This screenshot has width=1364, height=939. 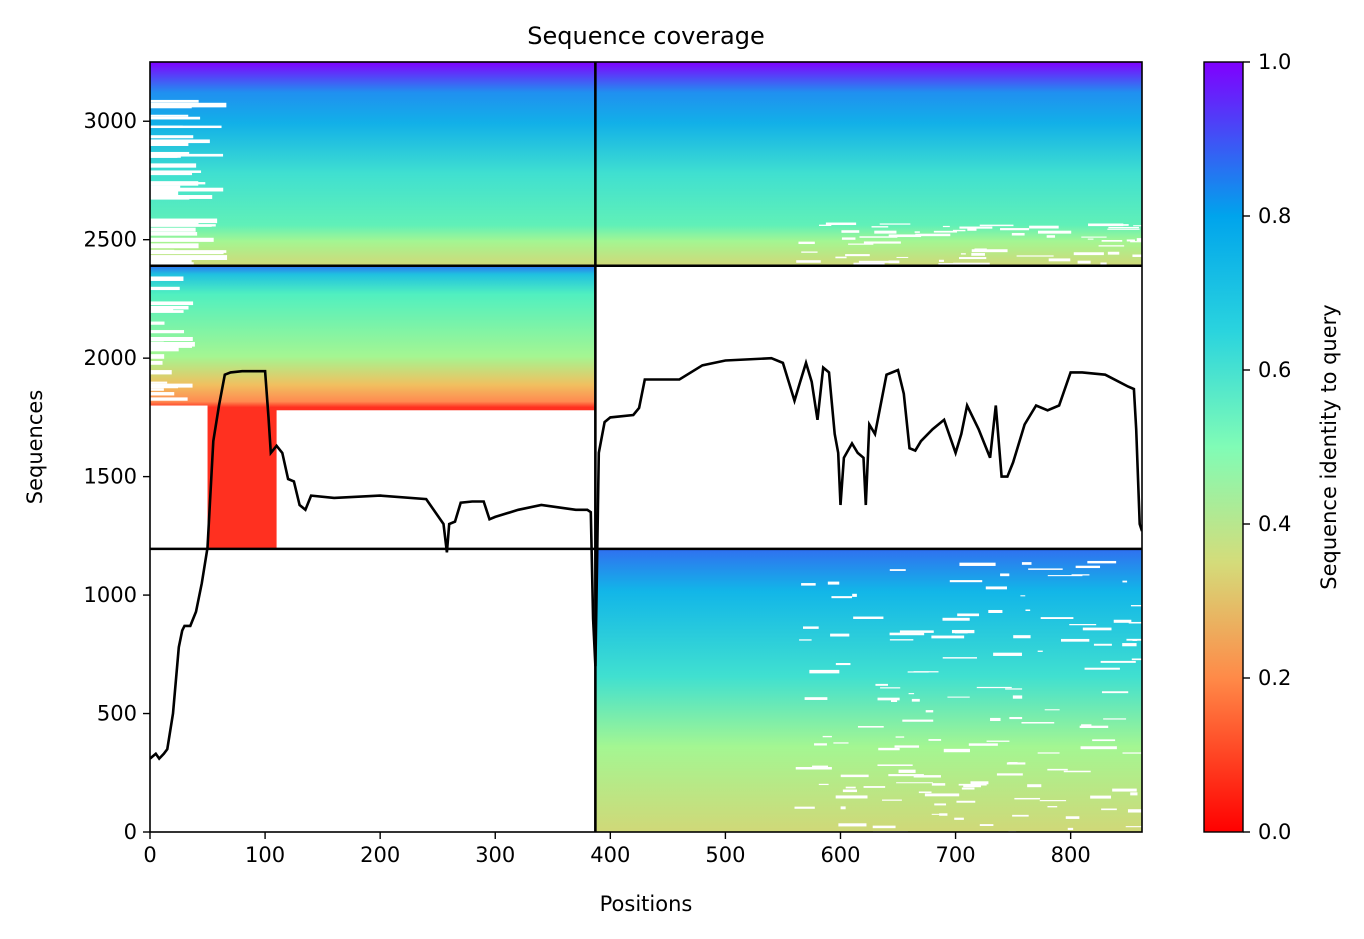 What do you see at coordinates (840, 855) in the screenshot?
I see `x-tick-label: 600` at bounding box center [840, 855].